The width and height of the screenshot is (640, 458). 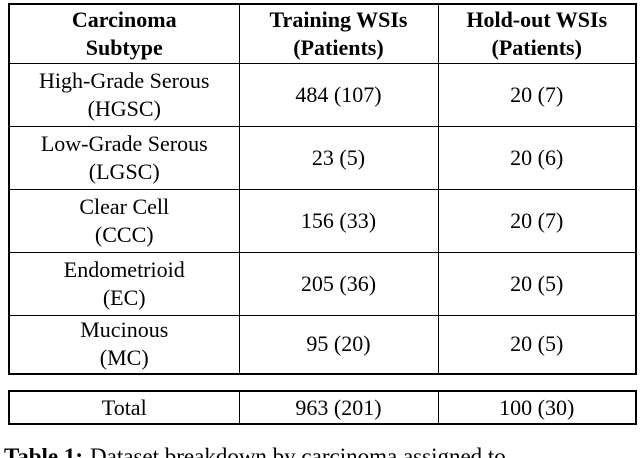 I want to click on subtype-abbr: (LGSC), so click(x=124, y=171).